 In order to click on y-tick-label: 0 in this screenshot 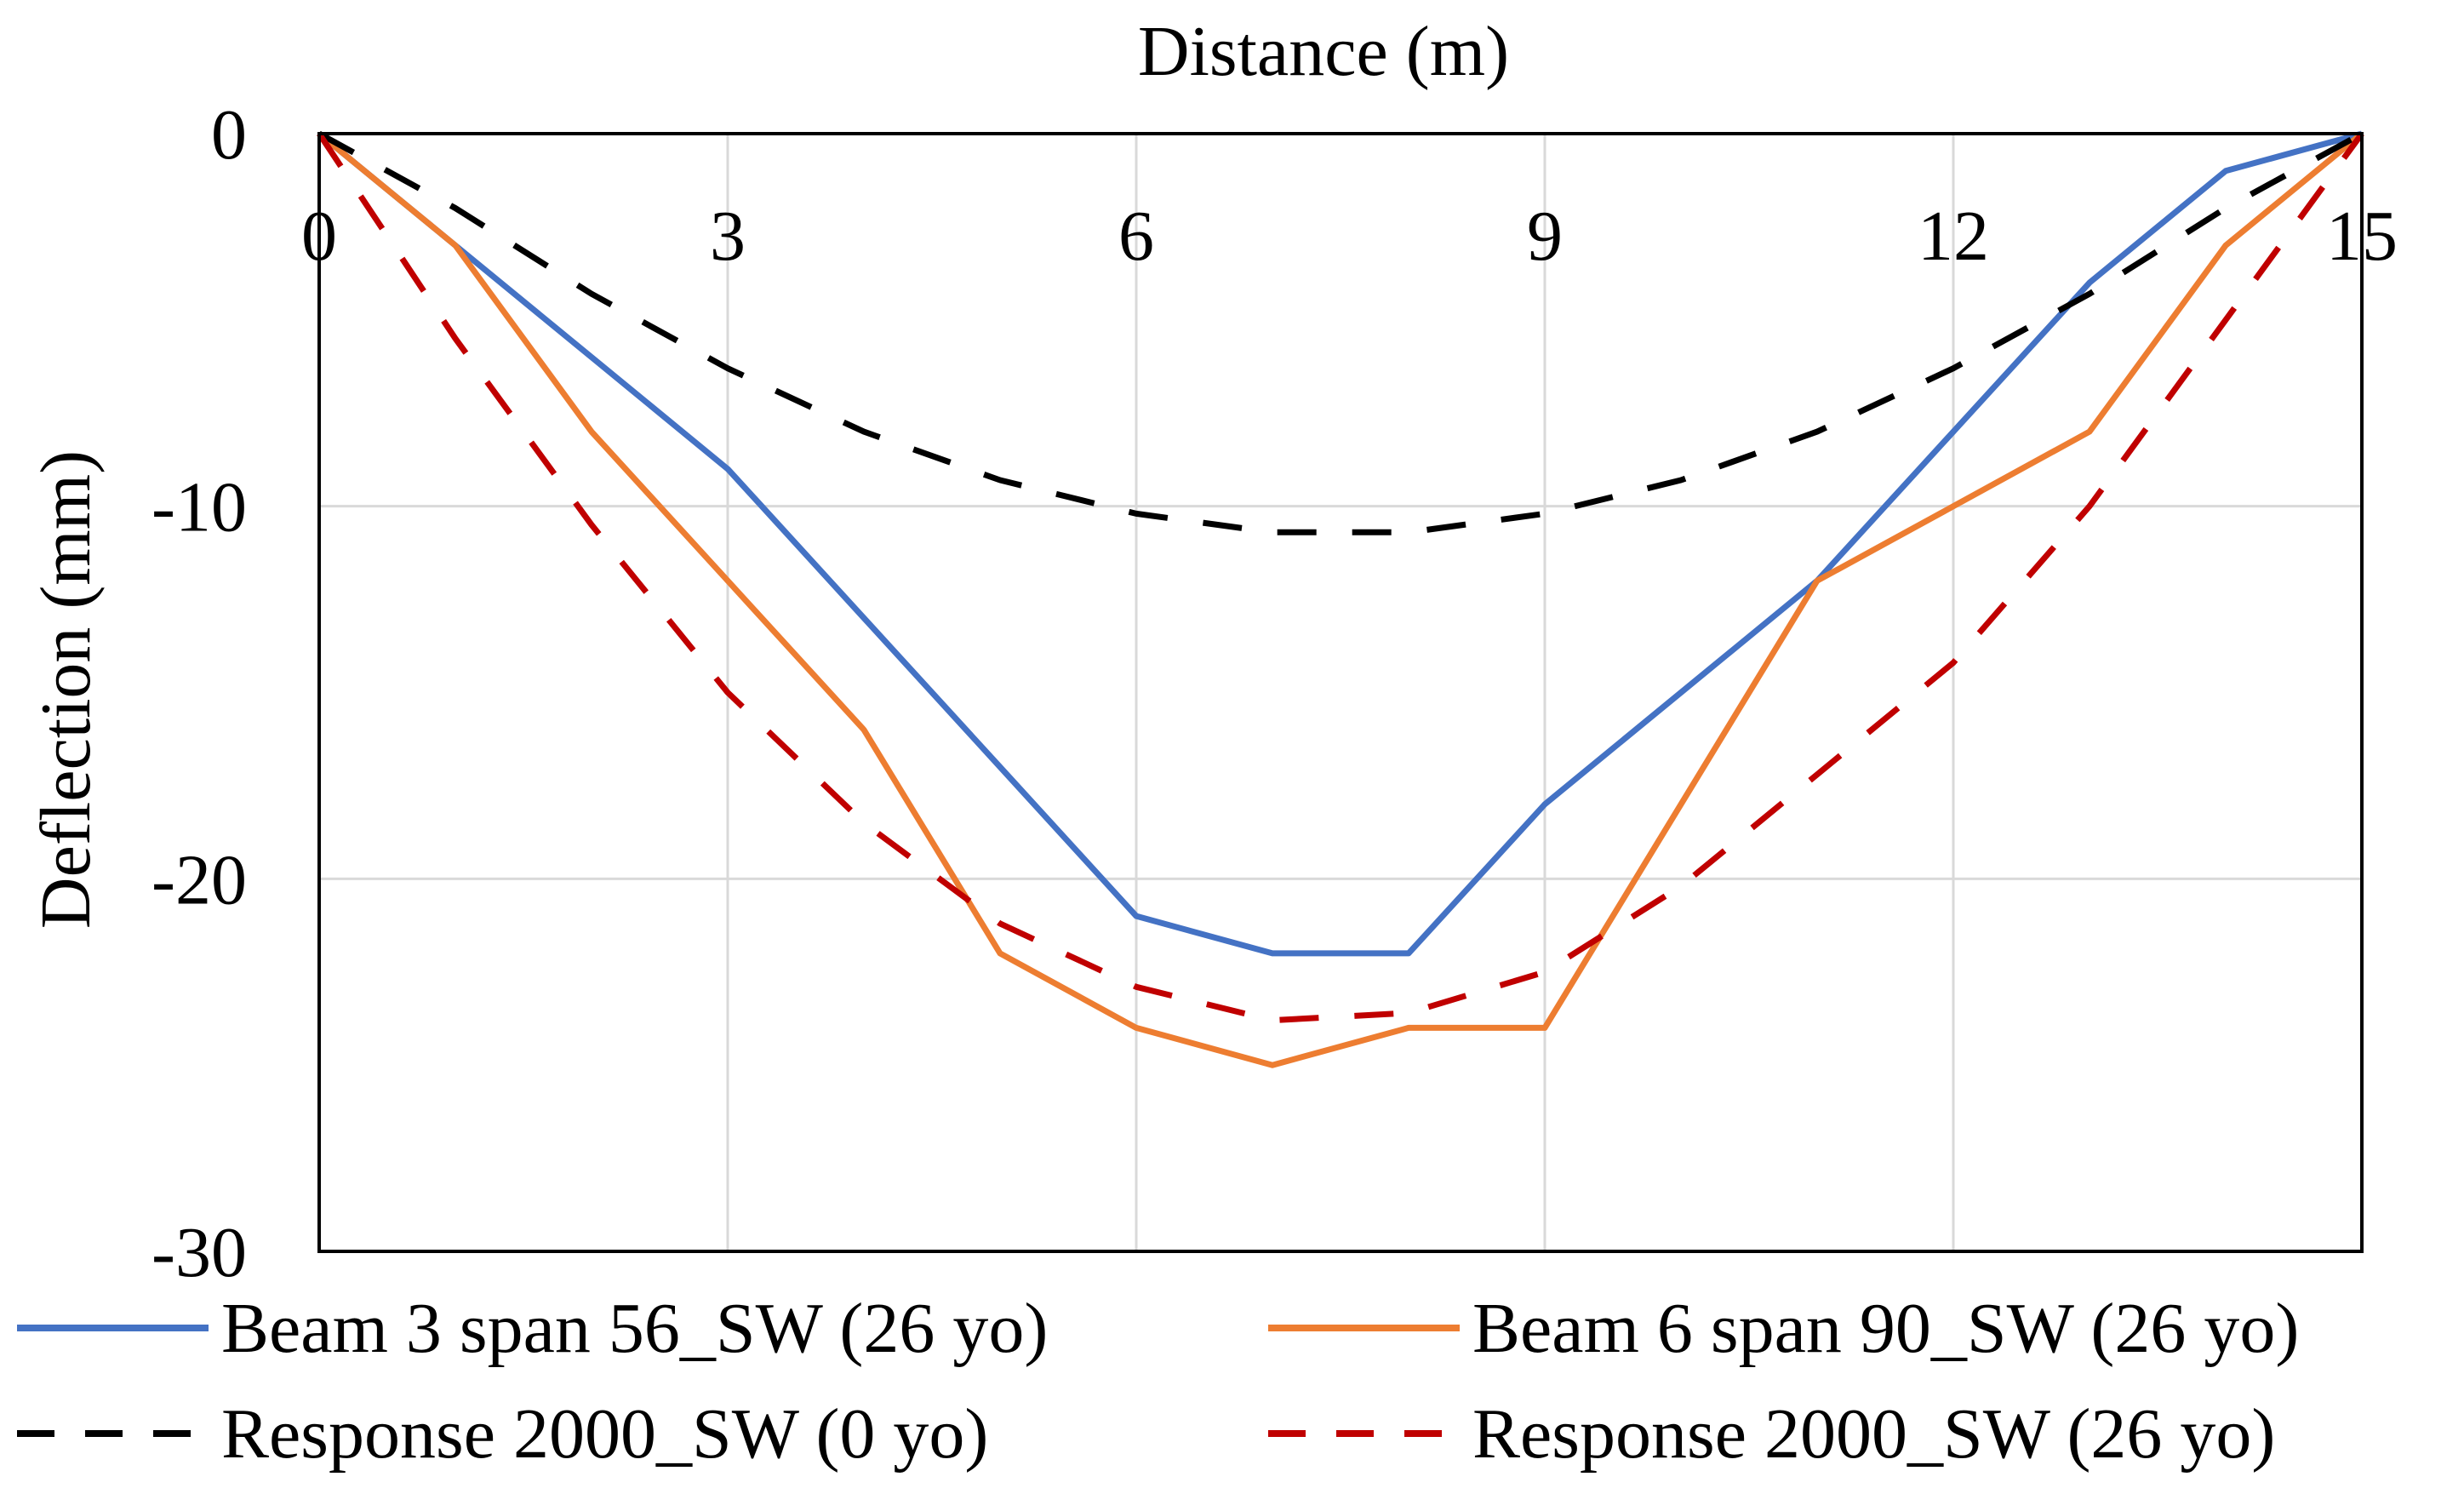, I will do `click(229, 135)`.